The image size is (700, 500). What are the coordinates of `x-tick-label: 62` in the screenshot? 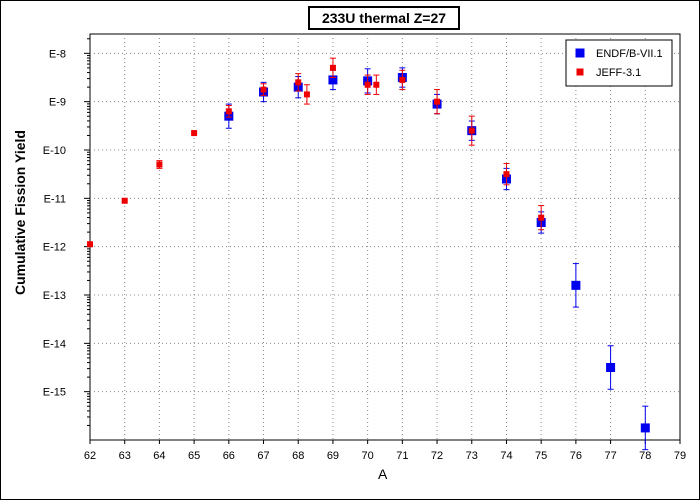 It's located at (90, 456).